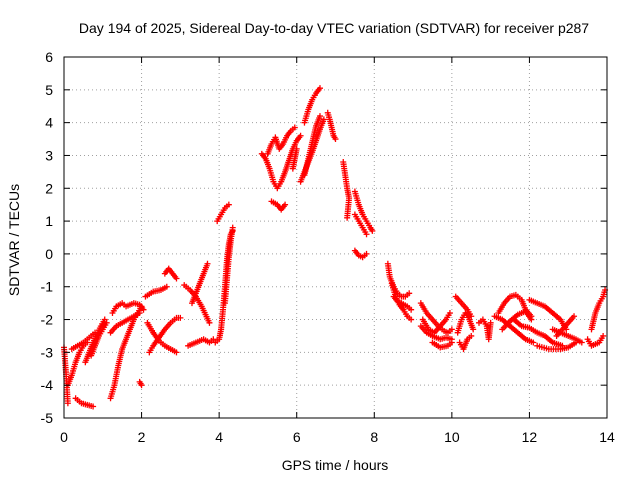  Describe the element at coordinates (49, 123) in the screenshot. I see `y-tick-label: 4` at that location.